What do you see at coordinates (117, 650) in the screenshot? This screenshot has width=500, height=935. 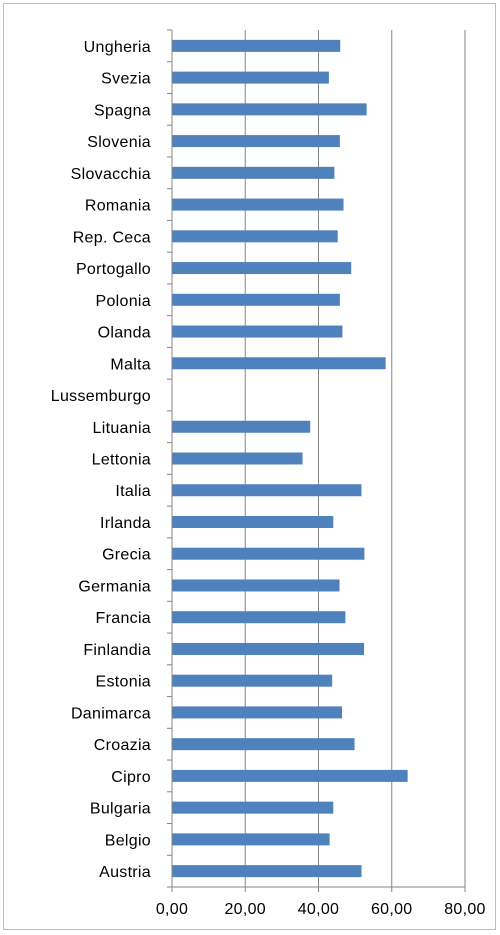 I see `category-label: Finlandia` at bounding box center [117, 650].